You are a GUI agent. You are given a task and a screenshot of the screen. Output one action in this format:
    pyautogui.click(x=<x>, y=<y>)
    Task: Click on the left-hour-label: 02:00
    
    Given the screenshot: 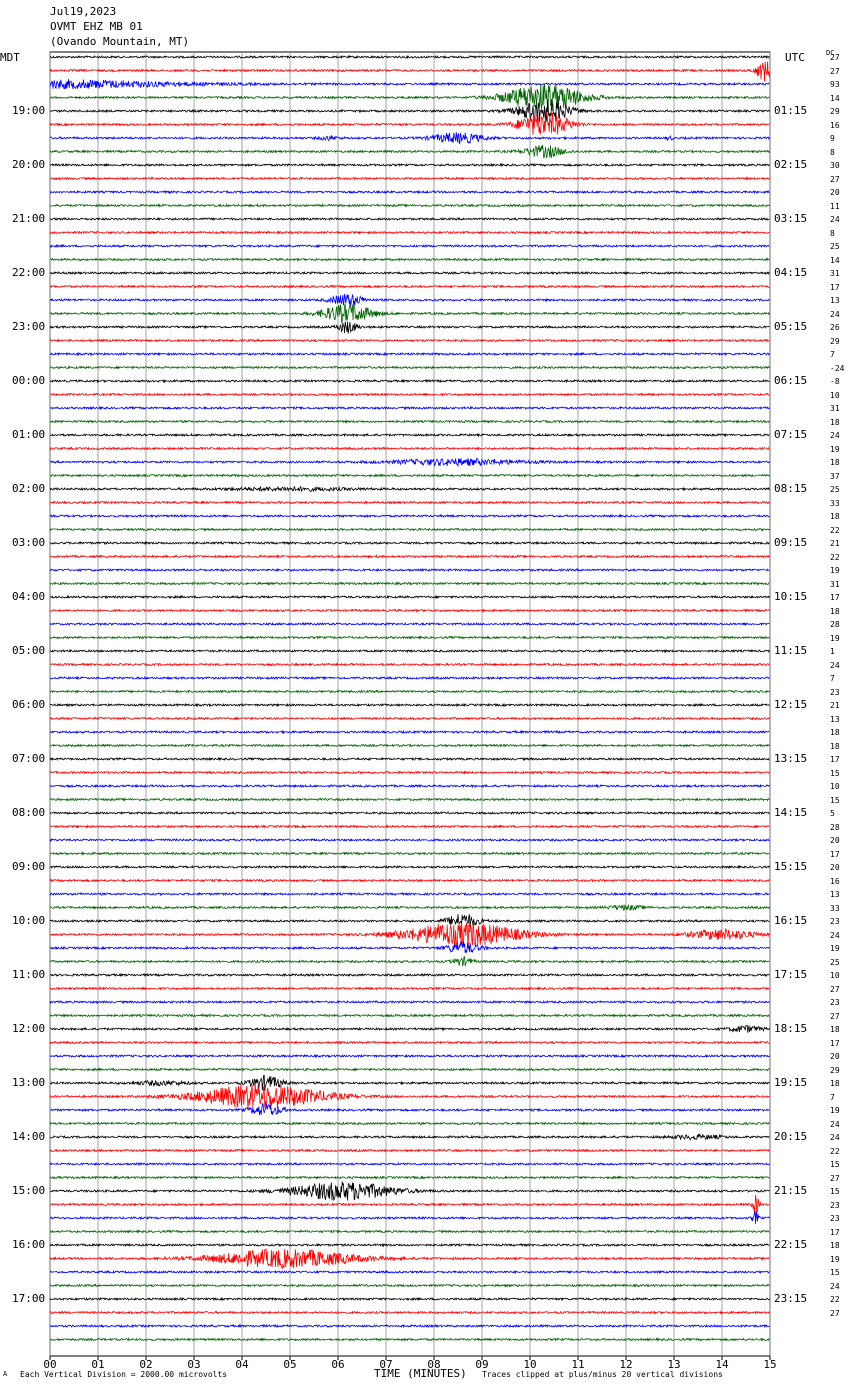 What is the action you would take?
    pyautogui.click(x=29, y=488)
    